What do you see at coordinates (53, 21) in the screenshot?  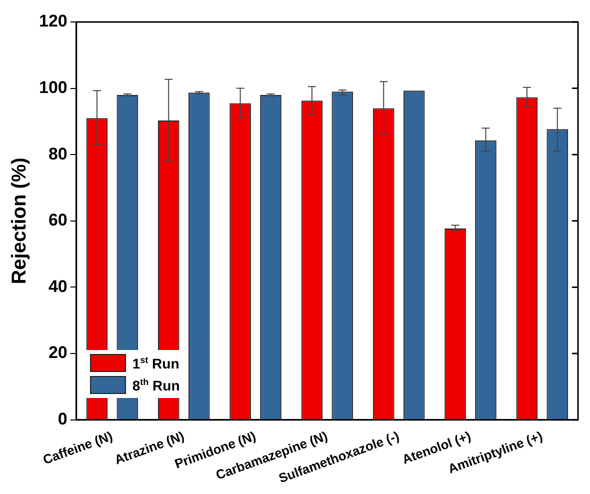 I see `y-tick-label: 120` at bounding box center [53, 21].